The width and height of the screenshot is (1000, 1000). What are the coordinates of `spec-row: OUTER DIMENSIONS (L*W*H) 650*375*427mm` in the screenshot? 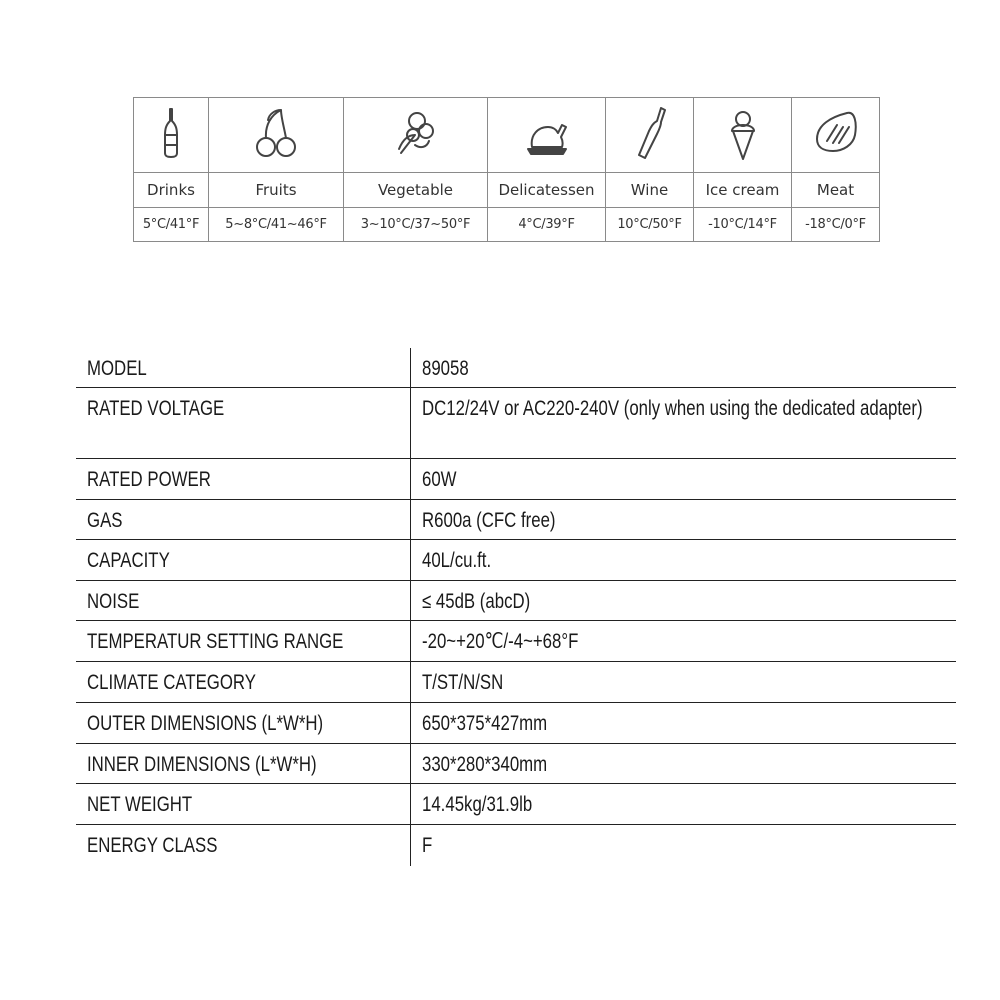 It's located at (516, 723).